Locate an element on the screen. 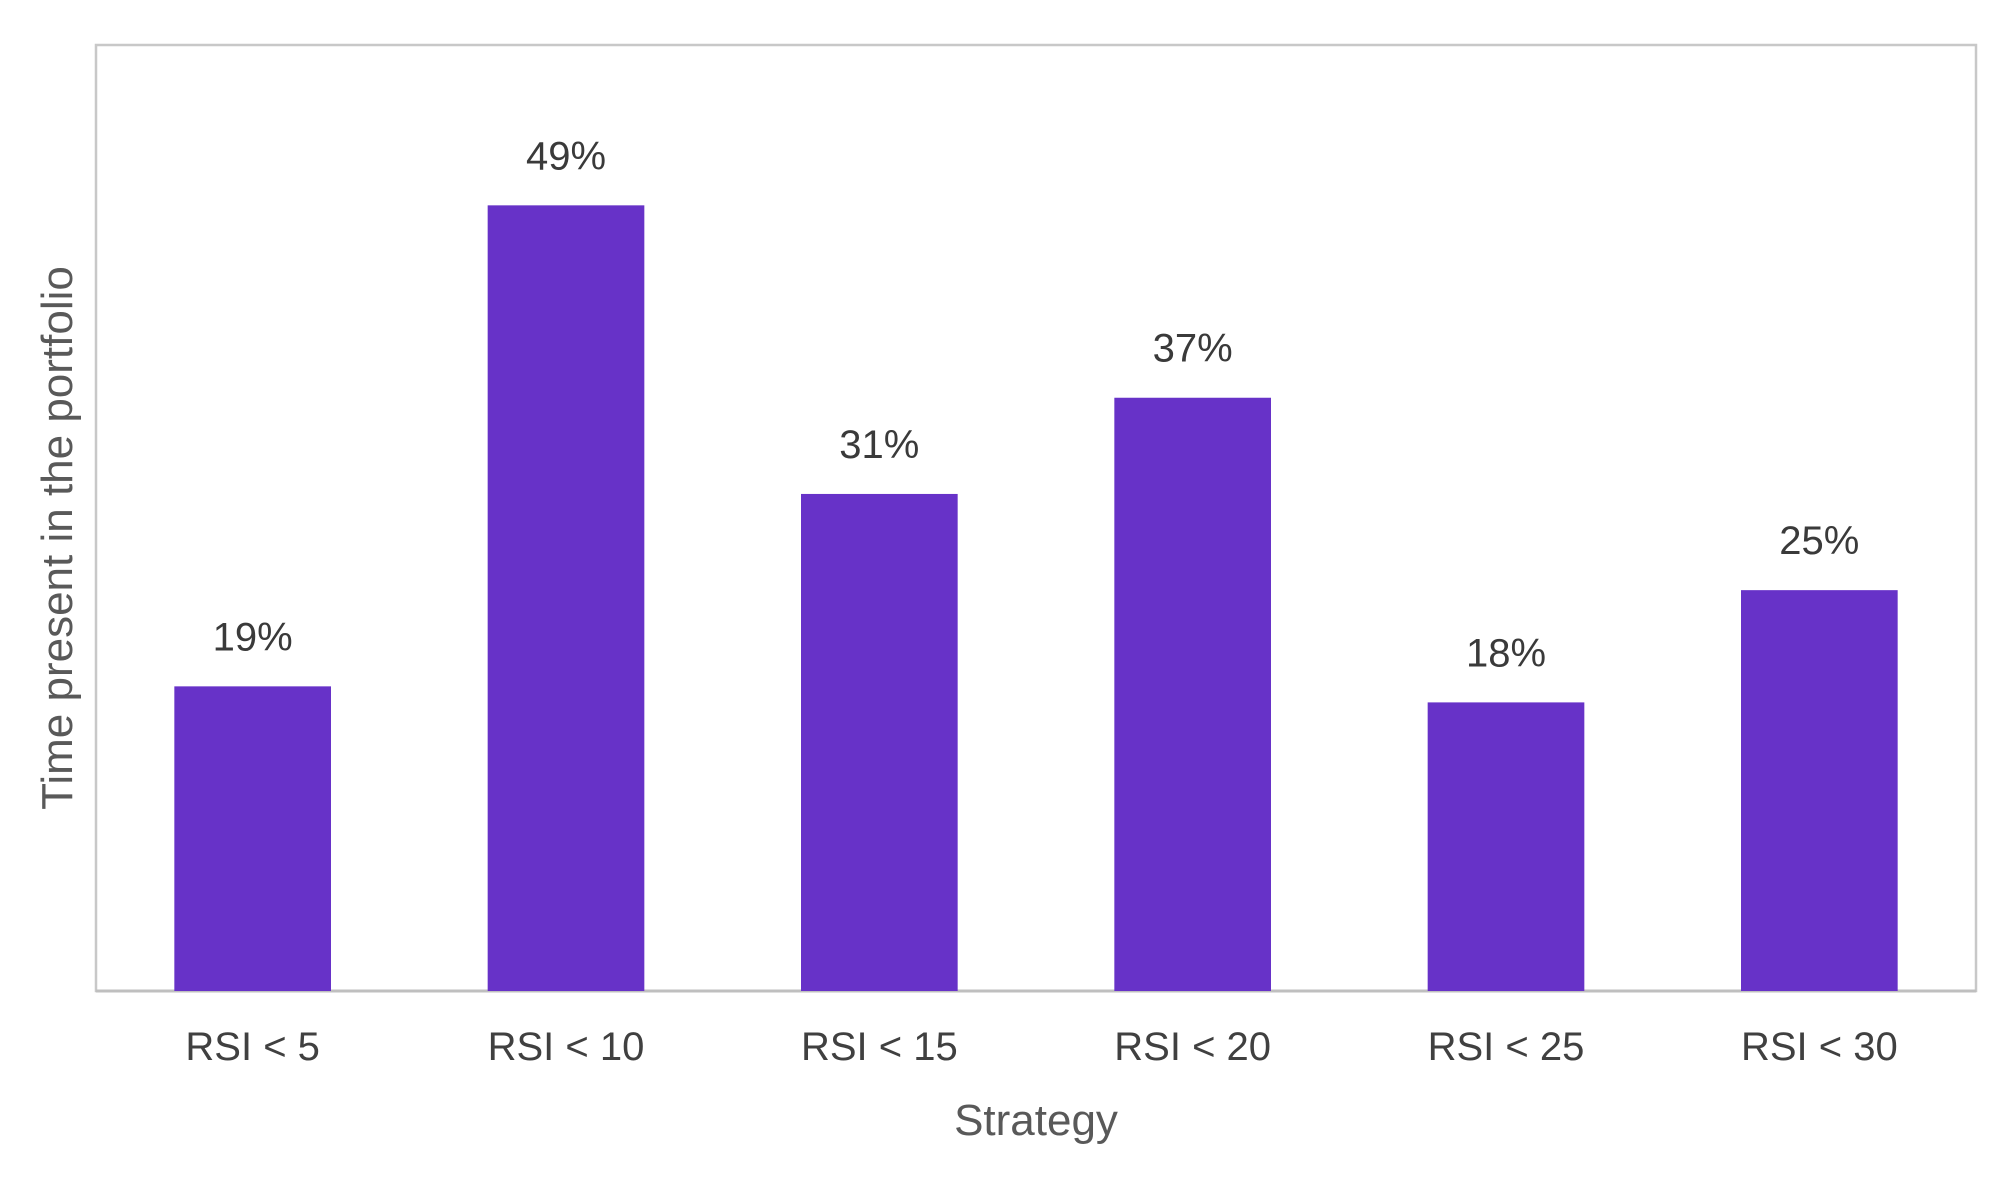 The width and height of the screenshot is (2000, 1178). data-label: 18% is located at coordinates (1506, 653).